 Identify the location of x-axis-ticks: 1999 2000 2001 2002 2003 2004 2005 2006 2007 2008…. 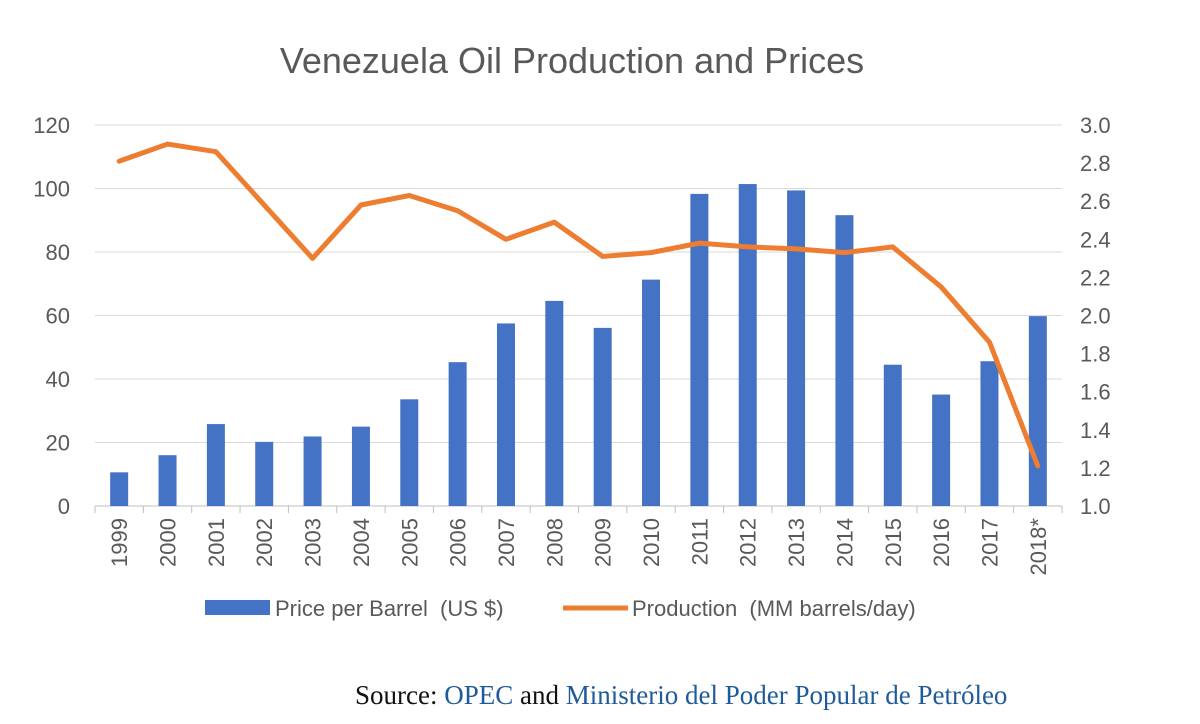
(578, 541).